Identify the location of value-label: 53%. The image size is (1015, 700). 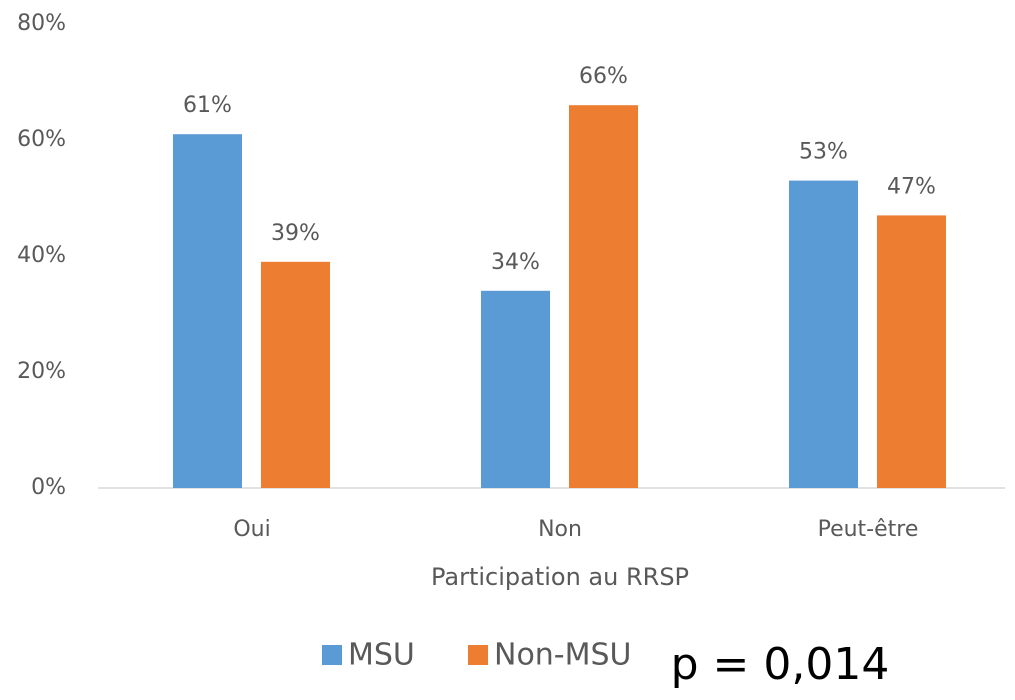
(823, 152).